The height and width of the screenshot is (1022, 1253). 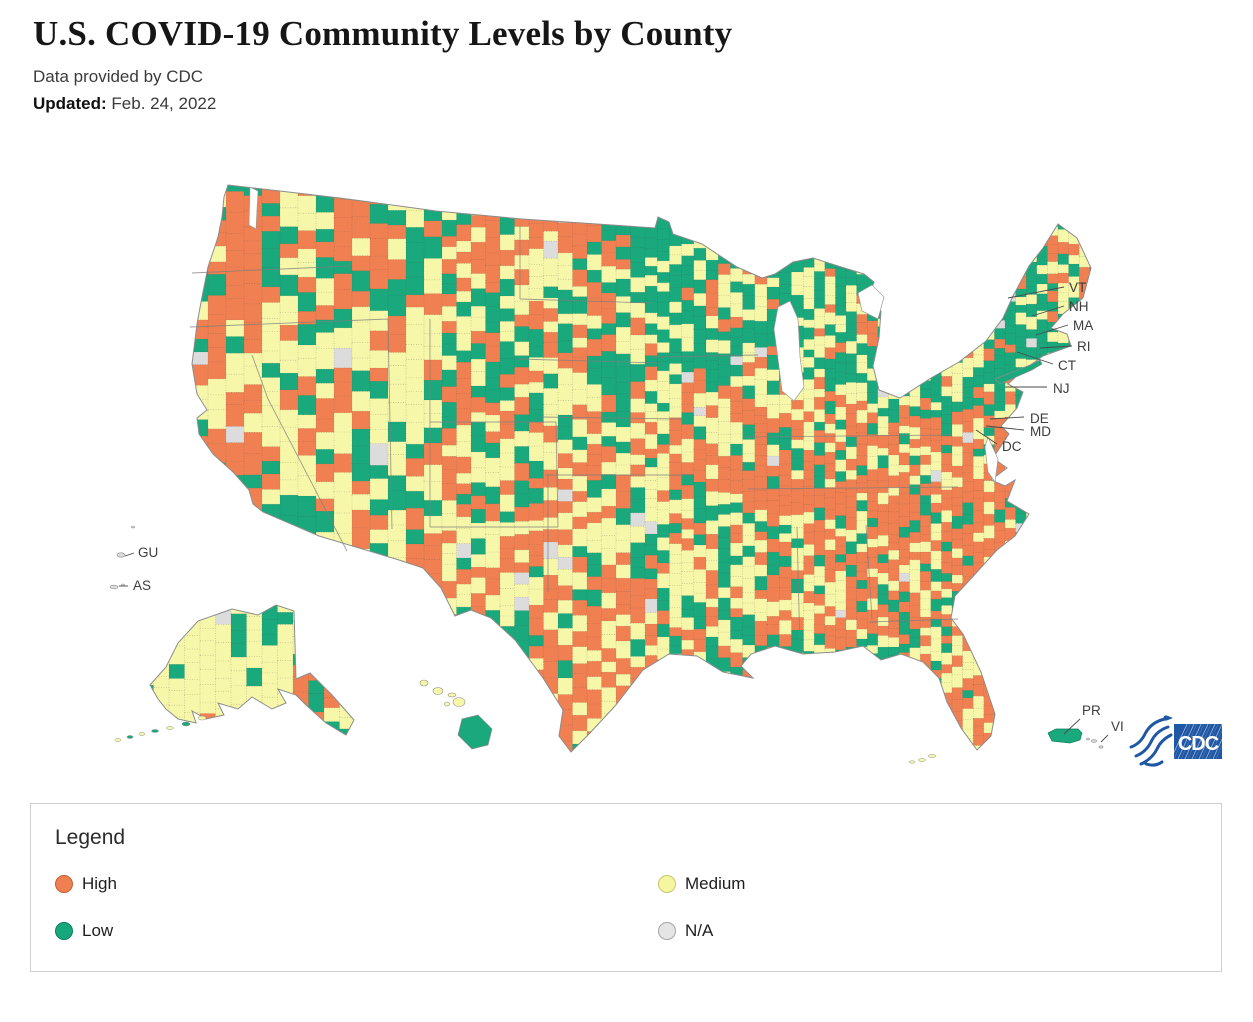 I want to click on leader-line-dc, so click(x=986, y=437).